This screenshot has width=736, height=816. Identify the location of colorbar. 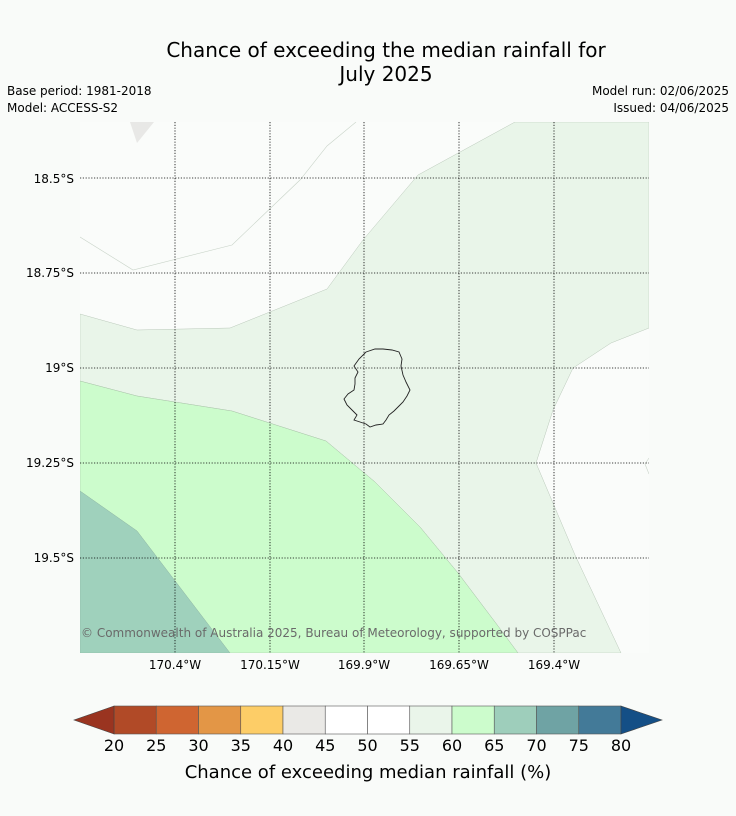
(368, 720).